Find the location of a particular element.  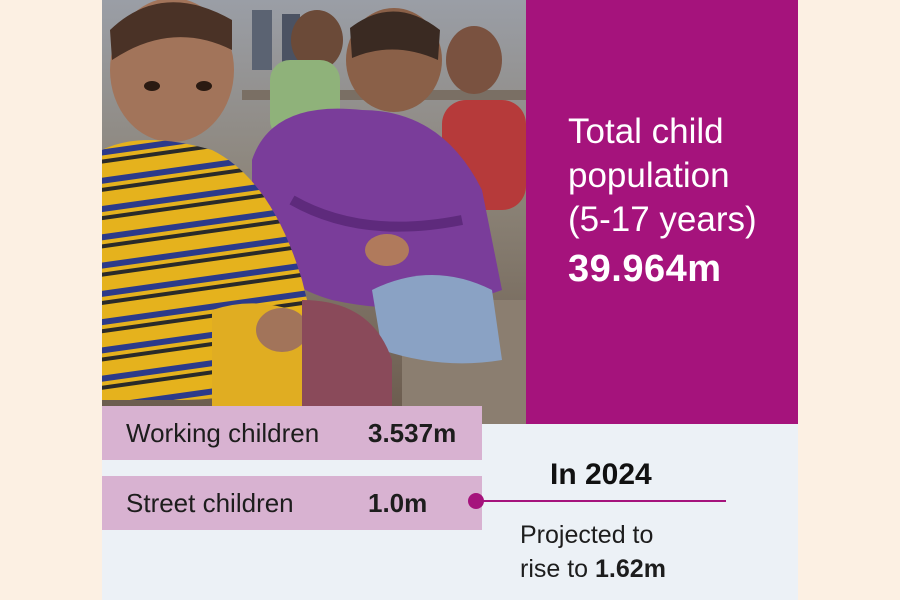

projection-line-2-prefix: rise to is located at coordinates (558, 569).